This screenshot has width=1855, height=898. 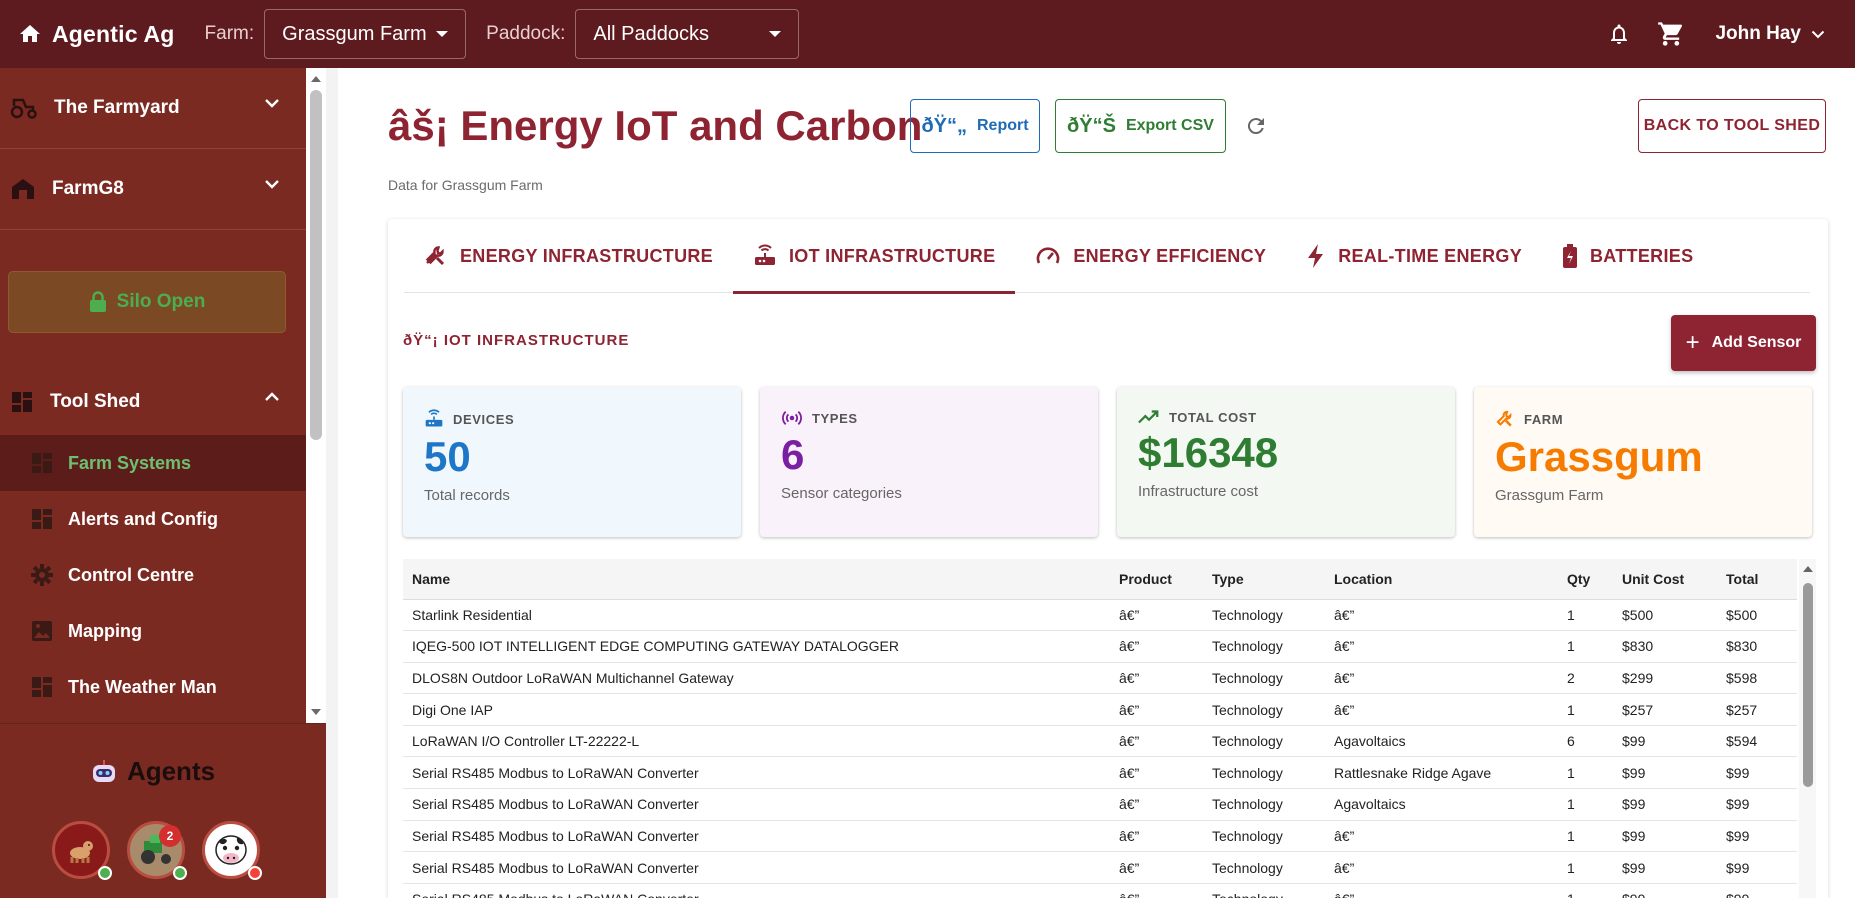 I want to click on agent-dog, so click(x=82, y=850).